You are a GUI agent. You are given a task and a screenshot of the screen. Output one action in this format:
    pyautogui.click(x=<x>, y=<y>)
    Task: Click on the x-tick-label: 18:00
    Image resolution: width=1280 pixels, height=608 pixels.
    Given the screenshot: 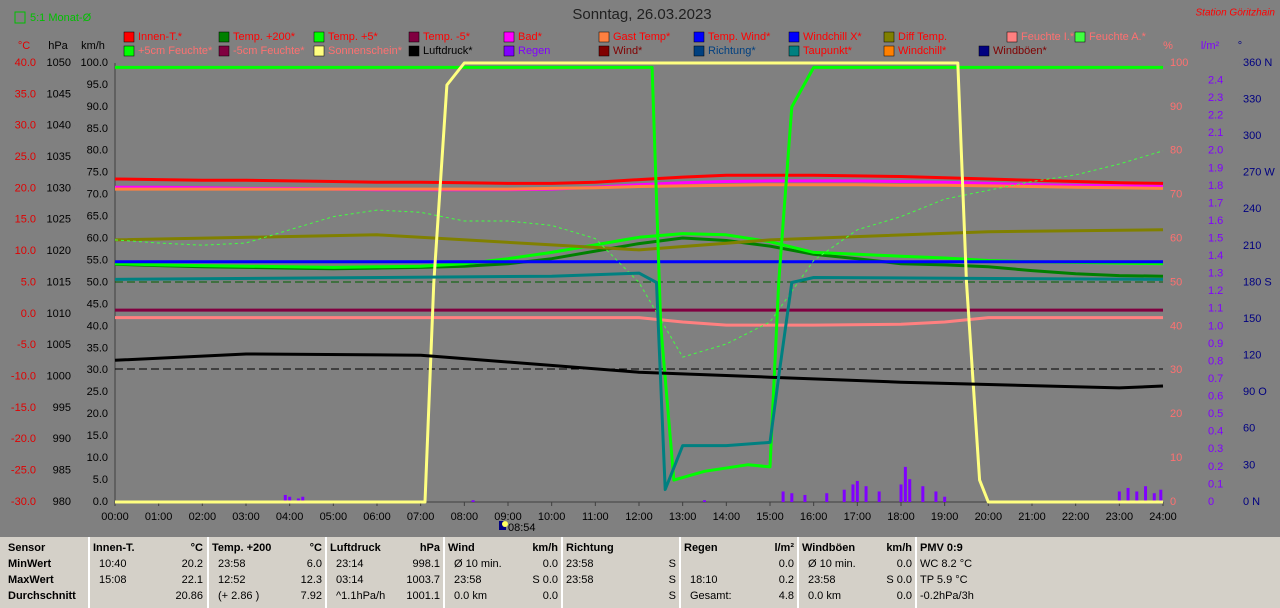 What is the action you would take?
    pyautogui.click(x=901, y=517)
    